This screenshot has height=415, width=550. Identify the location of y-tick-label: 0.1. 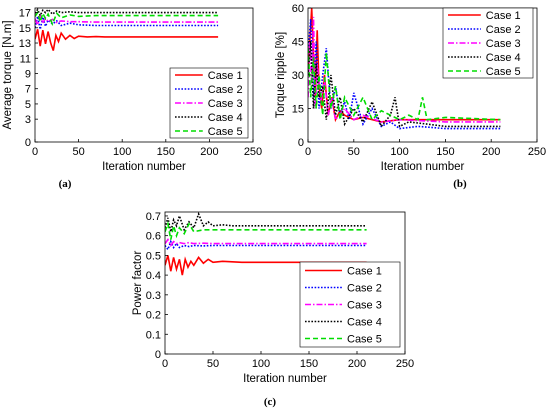
(153, 335).